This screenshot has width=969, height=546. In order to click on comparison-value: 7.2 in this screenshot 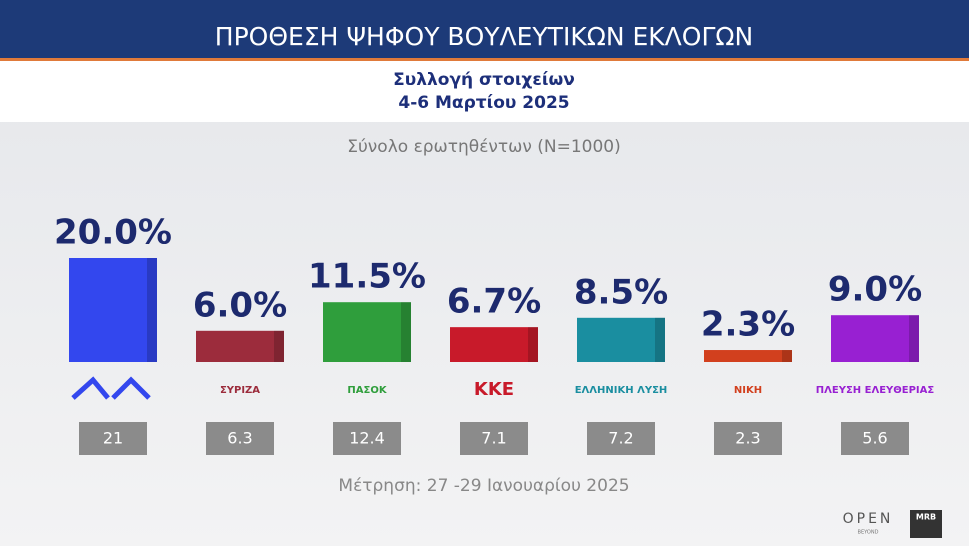, I will do `click(620, 438)`.